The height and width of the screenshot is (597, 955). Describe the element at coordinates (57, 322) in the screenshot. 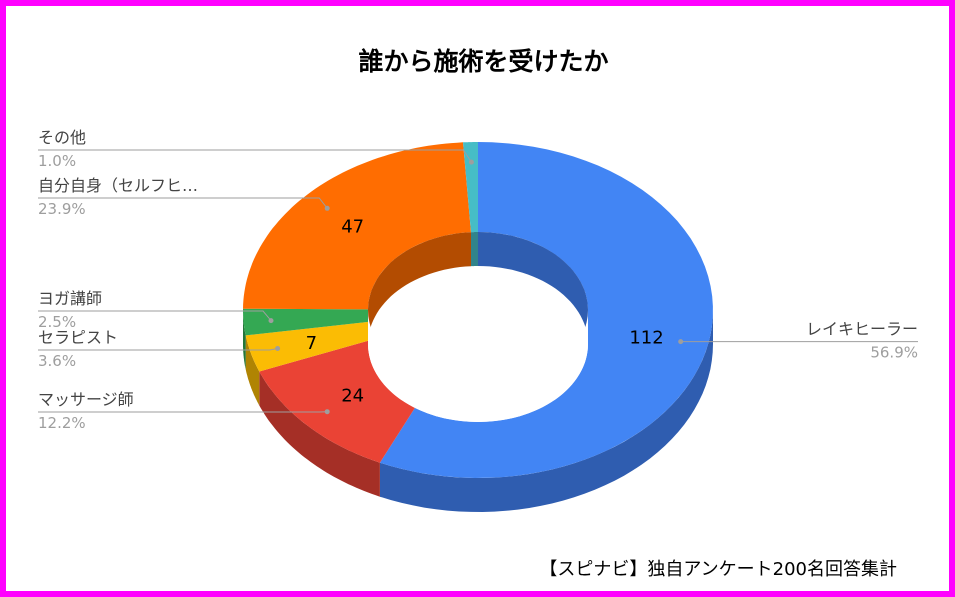

I see `slice-percent-3: 2.5%` at that location.